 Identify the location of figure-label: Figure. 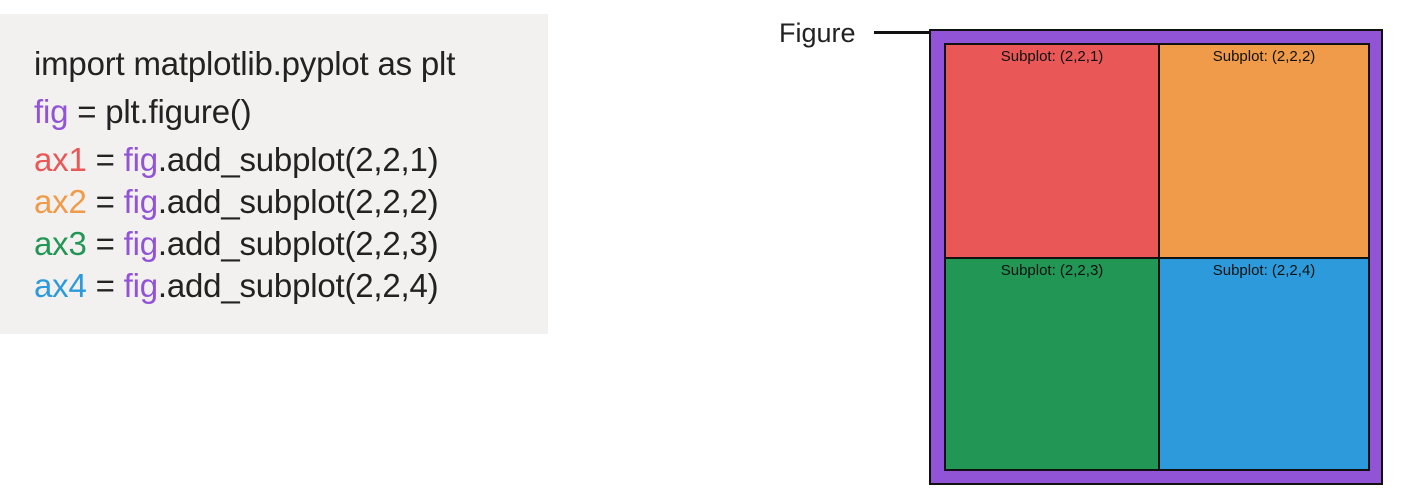
(817, 33).